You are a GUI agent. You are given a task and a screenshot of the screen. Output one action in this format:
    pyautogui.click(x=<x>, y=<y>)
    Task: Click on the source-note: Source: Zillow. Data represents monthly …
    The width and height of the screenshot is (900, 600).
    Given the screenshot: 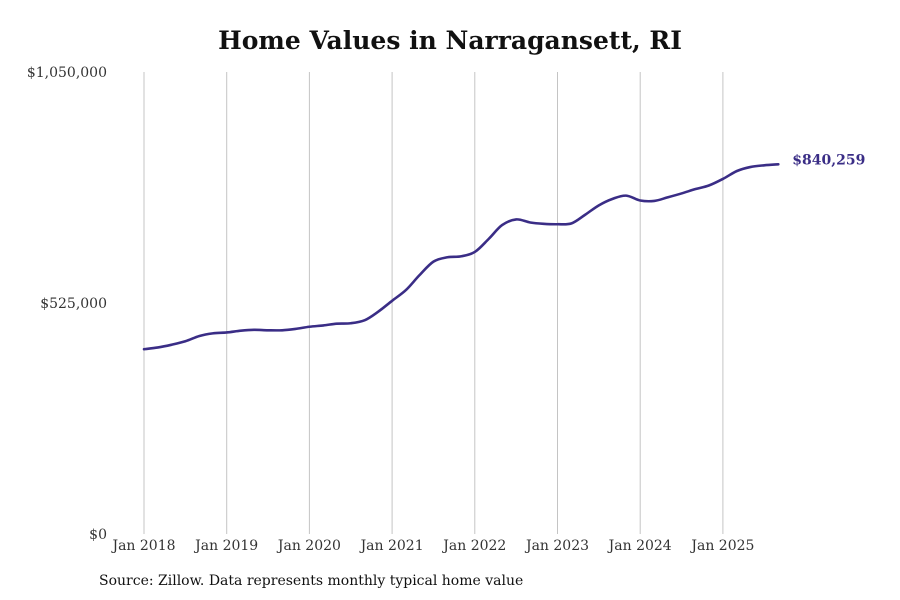 What is the action you would take?
    pyautogui.click(x=311, y=581)
    